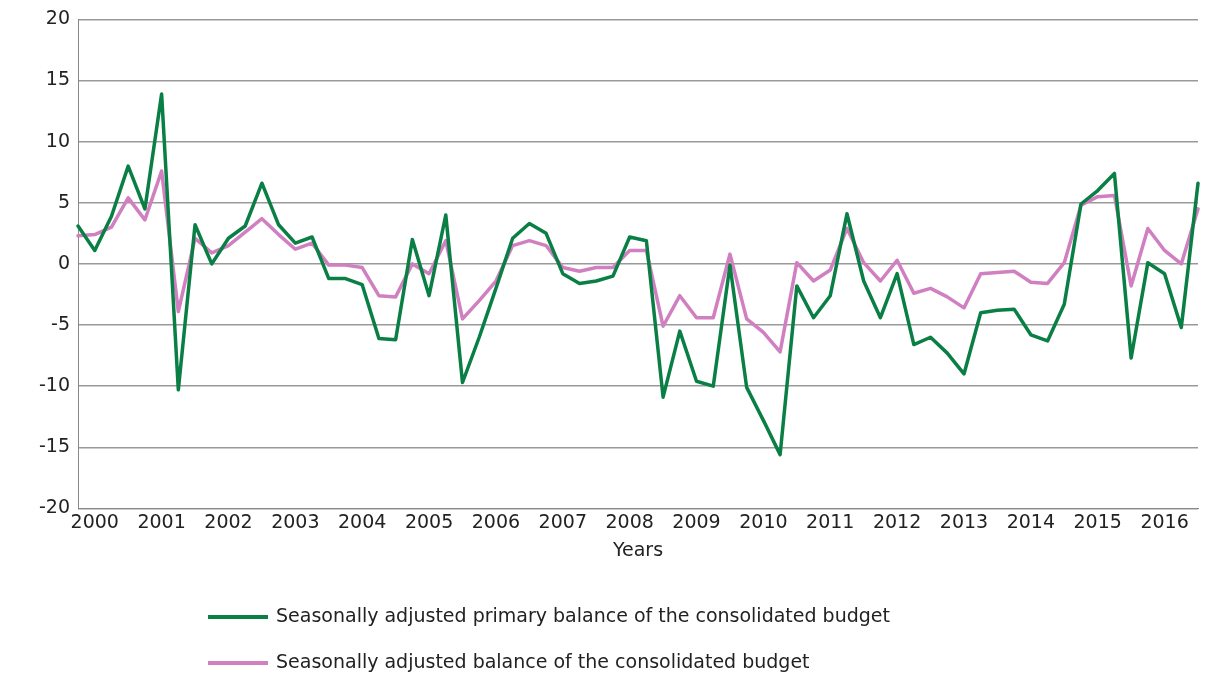  Describe the element at coordinates (964, 520) in the screenshot. I see `x-tick-label: 2013` at that location.